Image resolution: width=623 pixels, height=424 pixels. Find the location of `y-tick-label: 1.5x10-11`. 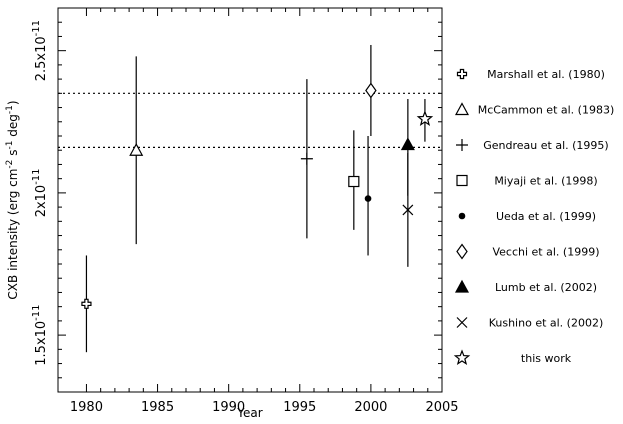

y-tick-label: 1.5x10-11 is located at coordinates (40, 334).